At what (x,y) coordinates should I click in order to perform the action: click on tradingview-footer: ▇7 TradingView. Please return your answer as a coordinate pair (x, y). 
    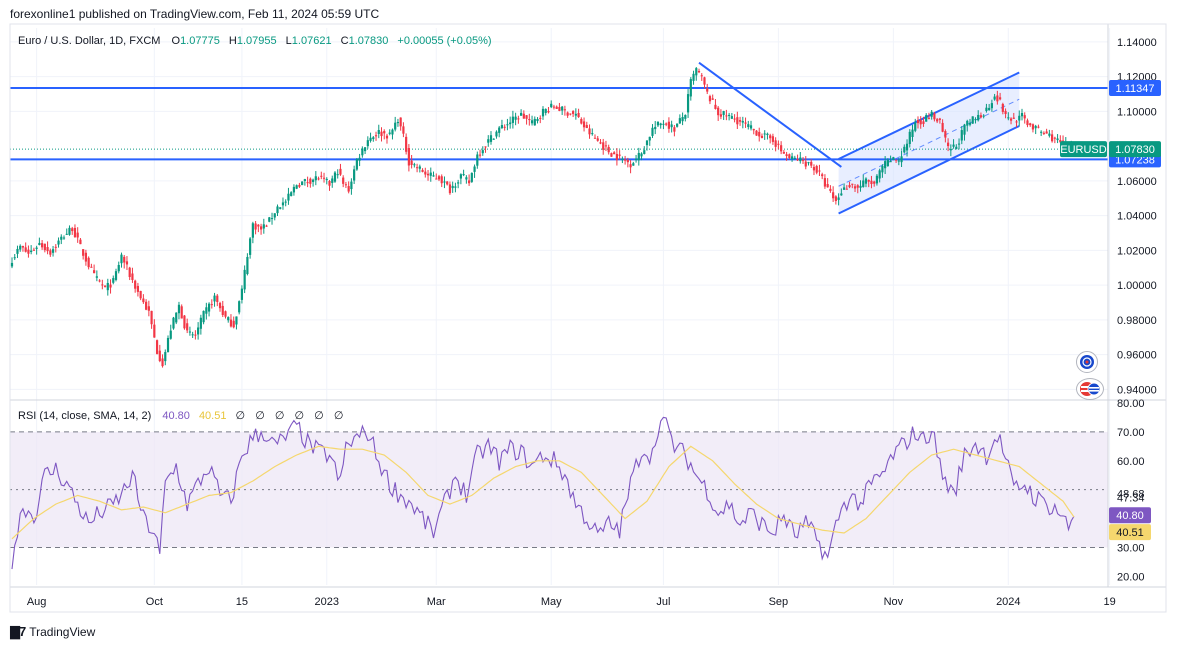
    Looking at the image, I should click on (52, 632).